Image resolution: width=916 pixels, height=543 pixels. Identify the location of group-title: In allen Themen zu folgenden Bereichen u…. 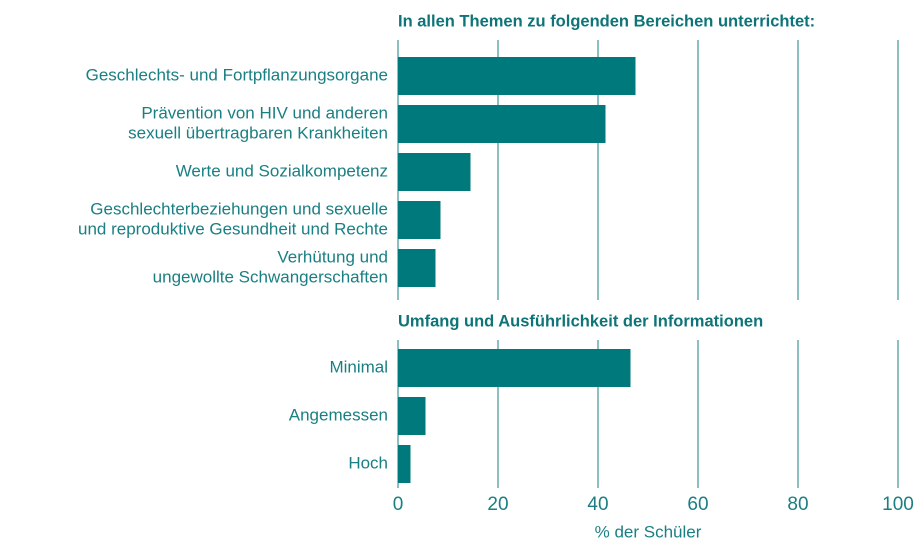
(606, 21).